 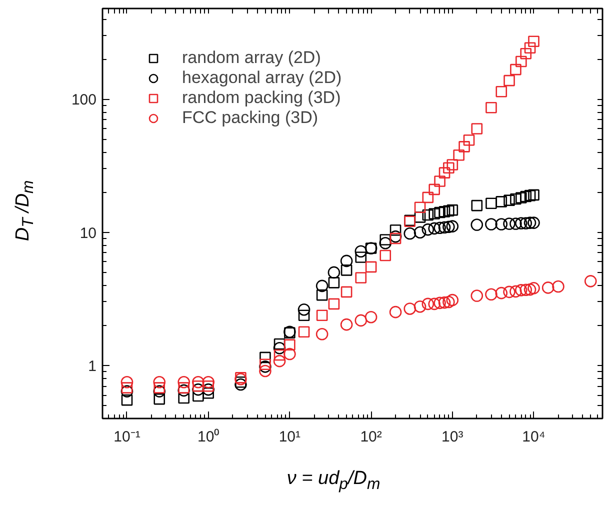 I want to click on x-tick-label: 10⁴, so click(x=534, y=437).